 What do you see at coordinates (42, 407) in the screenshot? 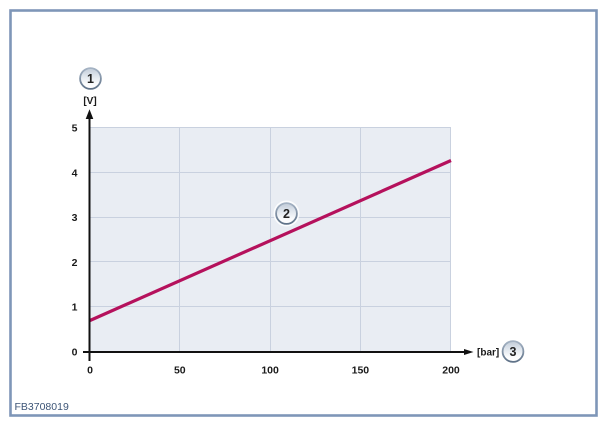
I see `svg-text: FB3708019` at bounding box center [42, 407].